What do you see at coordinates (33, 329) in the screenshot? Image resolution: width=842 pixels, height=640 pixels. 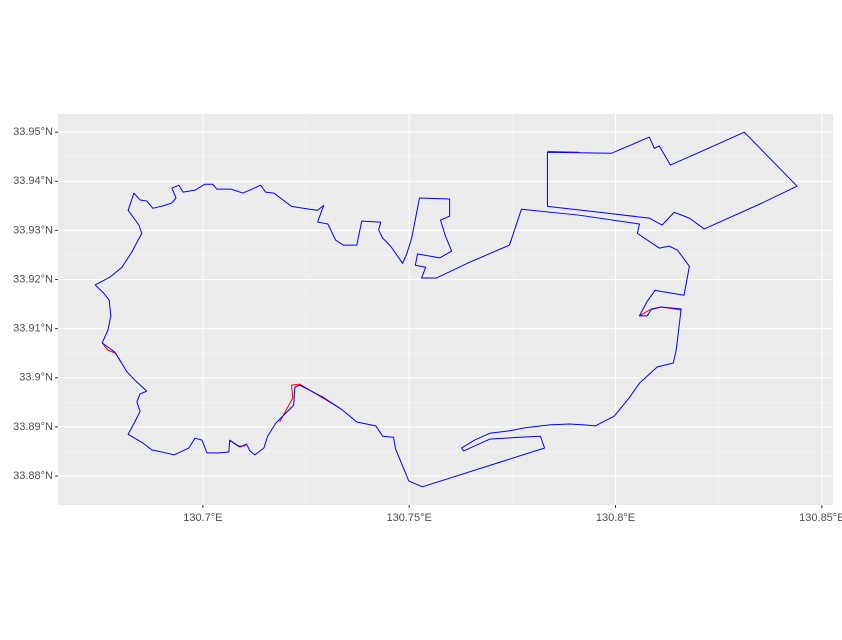 I see `y-tick-label: 33.91°N` at bounding box center [33, 329].